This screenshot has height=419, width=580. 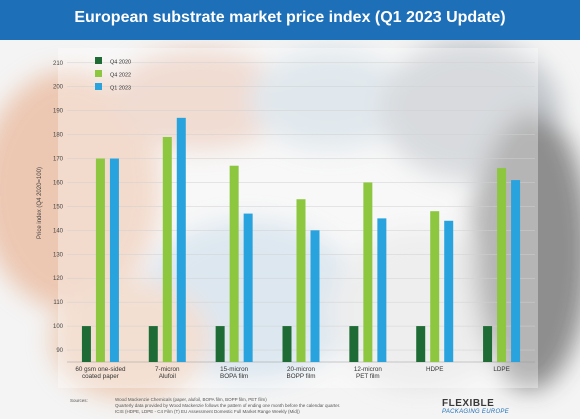 I want to click on y-tick-label: 160, so click(x=58, y=183).